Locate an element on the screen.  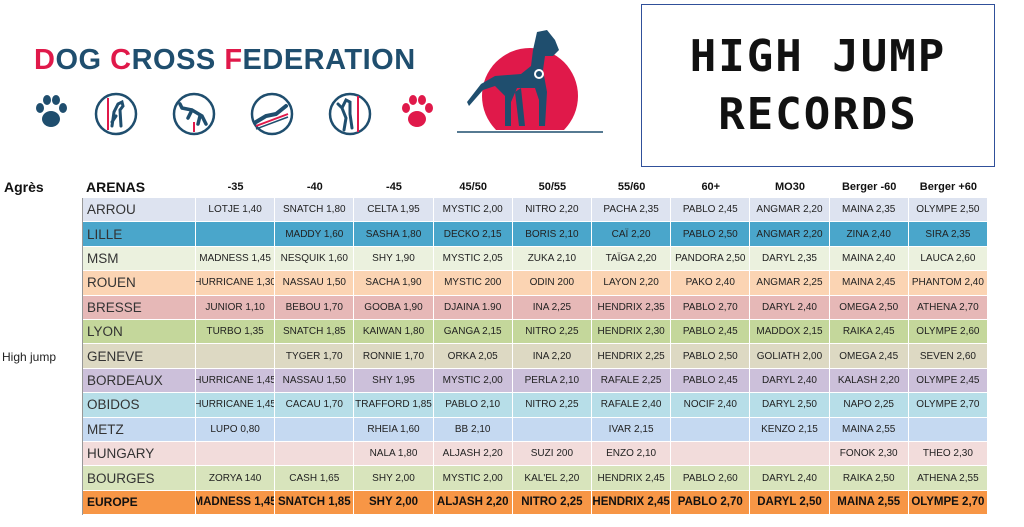
record-cell: MAINA 2,55 is located at coordinates (869, 503).